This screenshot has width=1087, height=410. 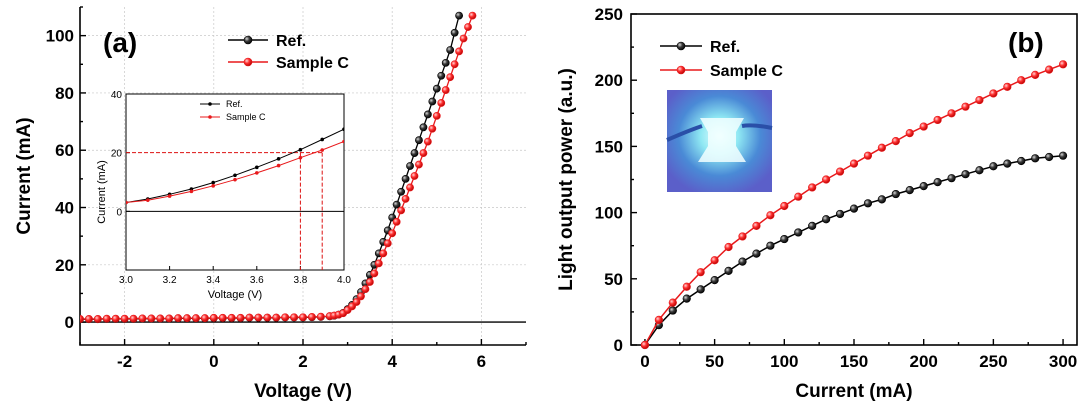 I want to click on inset-legend-label: Sample C, so click(x=246, y=117).